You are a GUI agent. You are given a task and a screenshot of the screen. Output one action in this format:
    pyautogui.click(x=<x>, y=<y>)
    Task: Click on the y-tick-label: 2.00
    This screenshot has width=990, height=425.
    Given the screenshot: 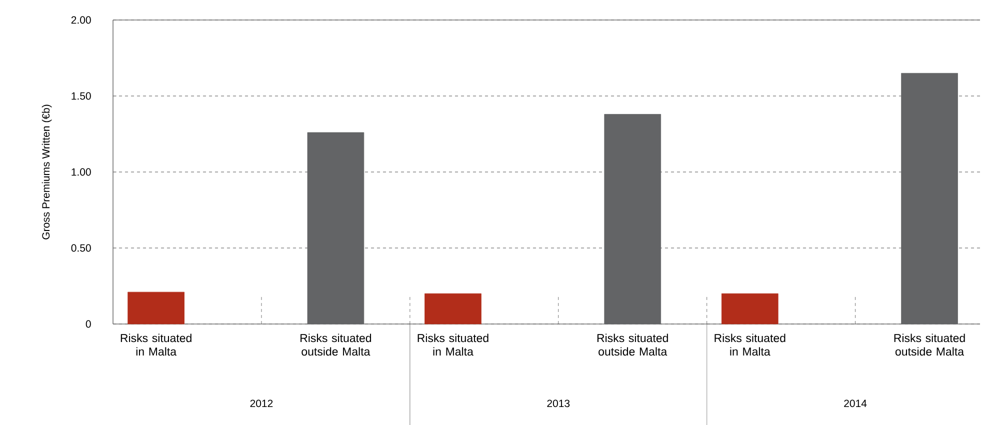 What is the action you would take?
    pyautogui.click(x=81, y=20)
    